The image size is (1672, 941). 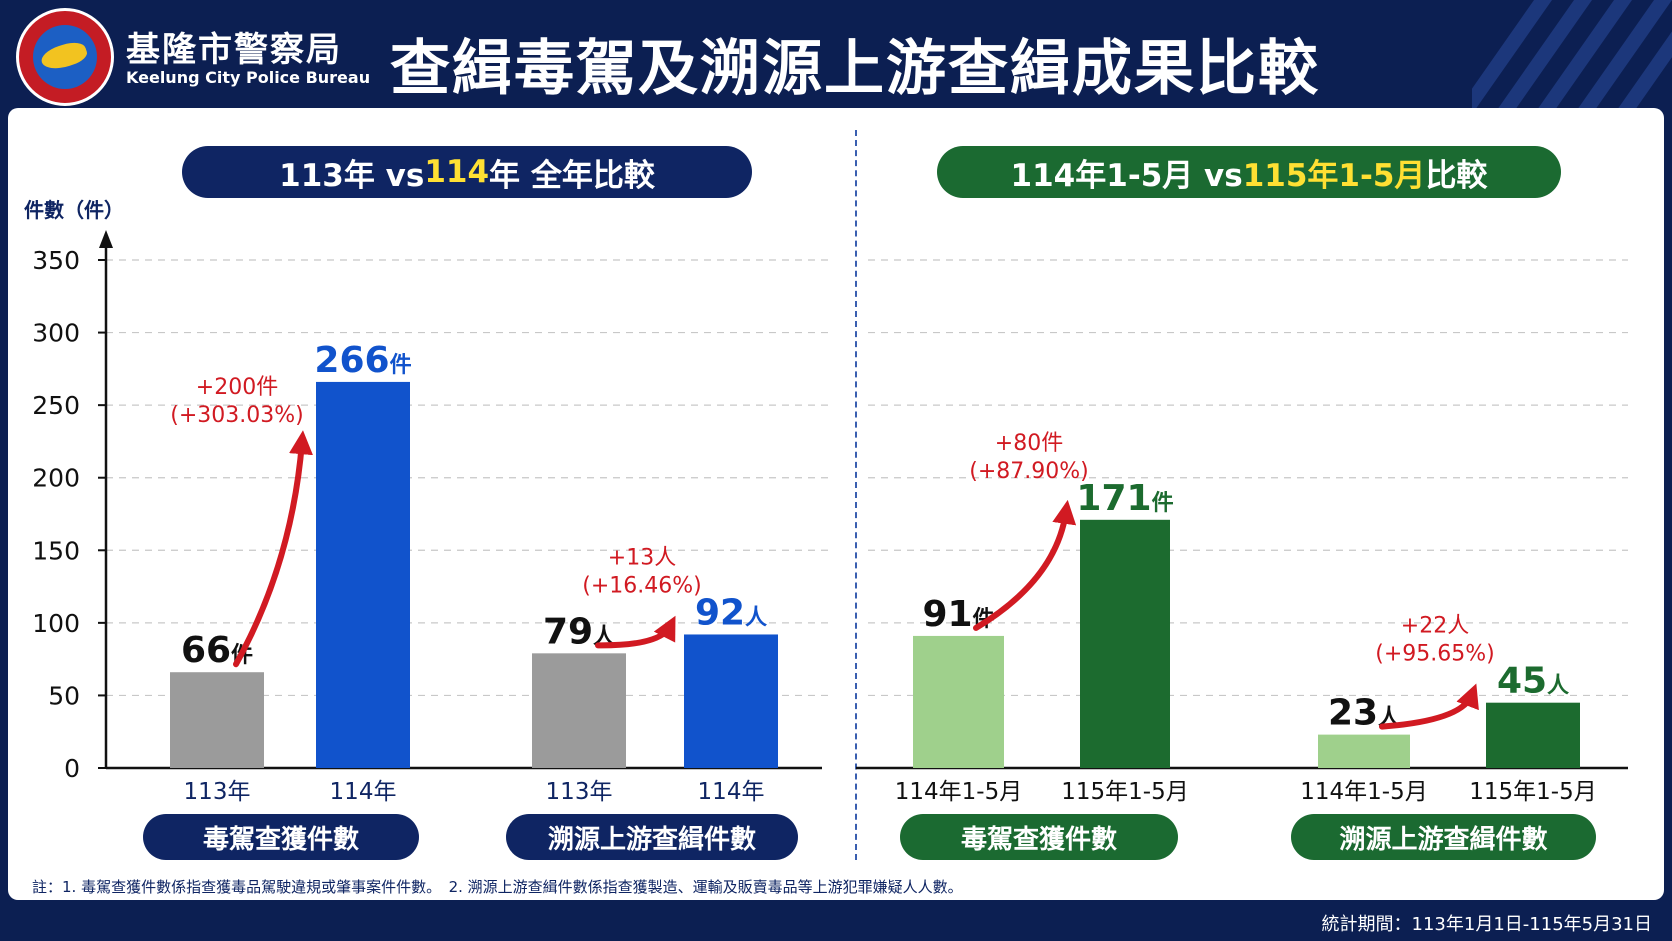 I want to click on right-title-highlight: 115年1-5月, so click(x=1334, y=175).